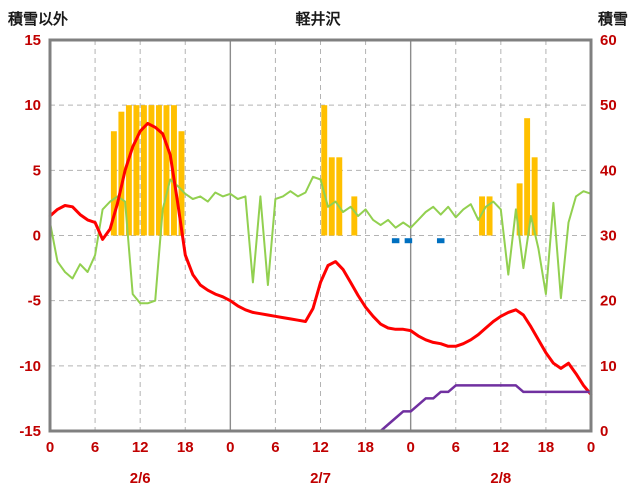  What do you see at coordinates (37, 170) in the screenshot?
I see `left-tick-label: 5` at bounding box center [37, 170].